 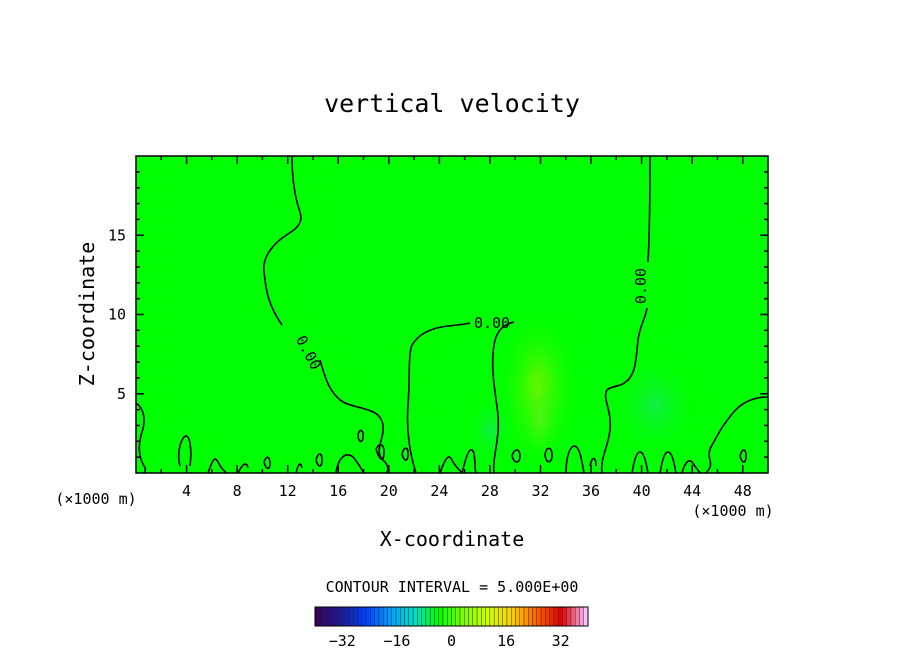 I want to click on x-tick-label: 4, so click(x=186, y=491).